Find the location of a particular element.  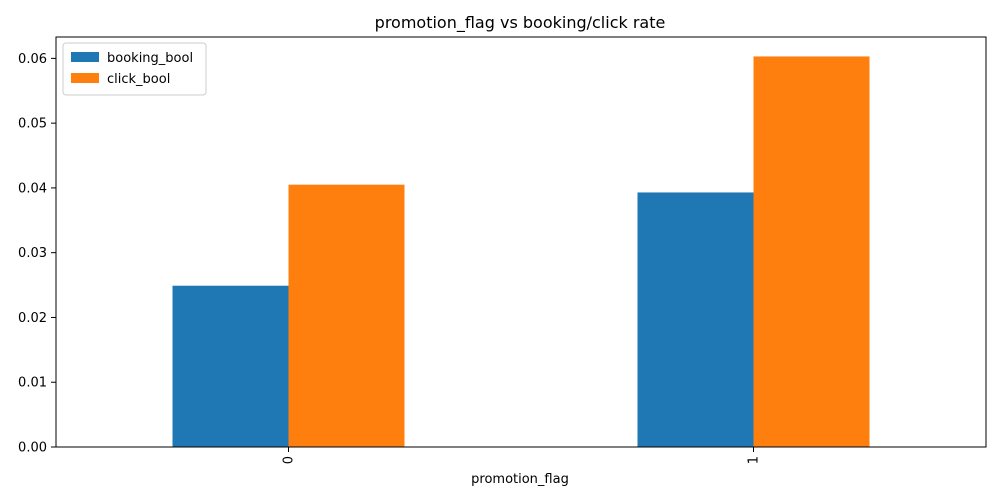

x-tick-label: 0 is located at coordinates (289, 460).